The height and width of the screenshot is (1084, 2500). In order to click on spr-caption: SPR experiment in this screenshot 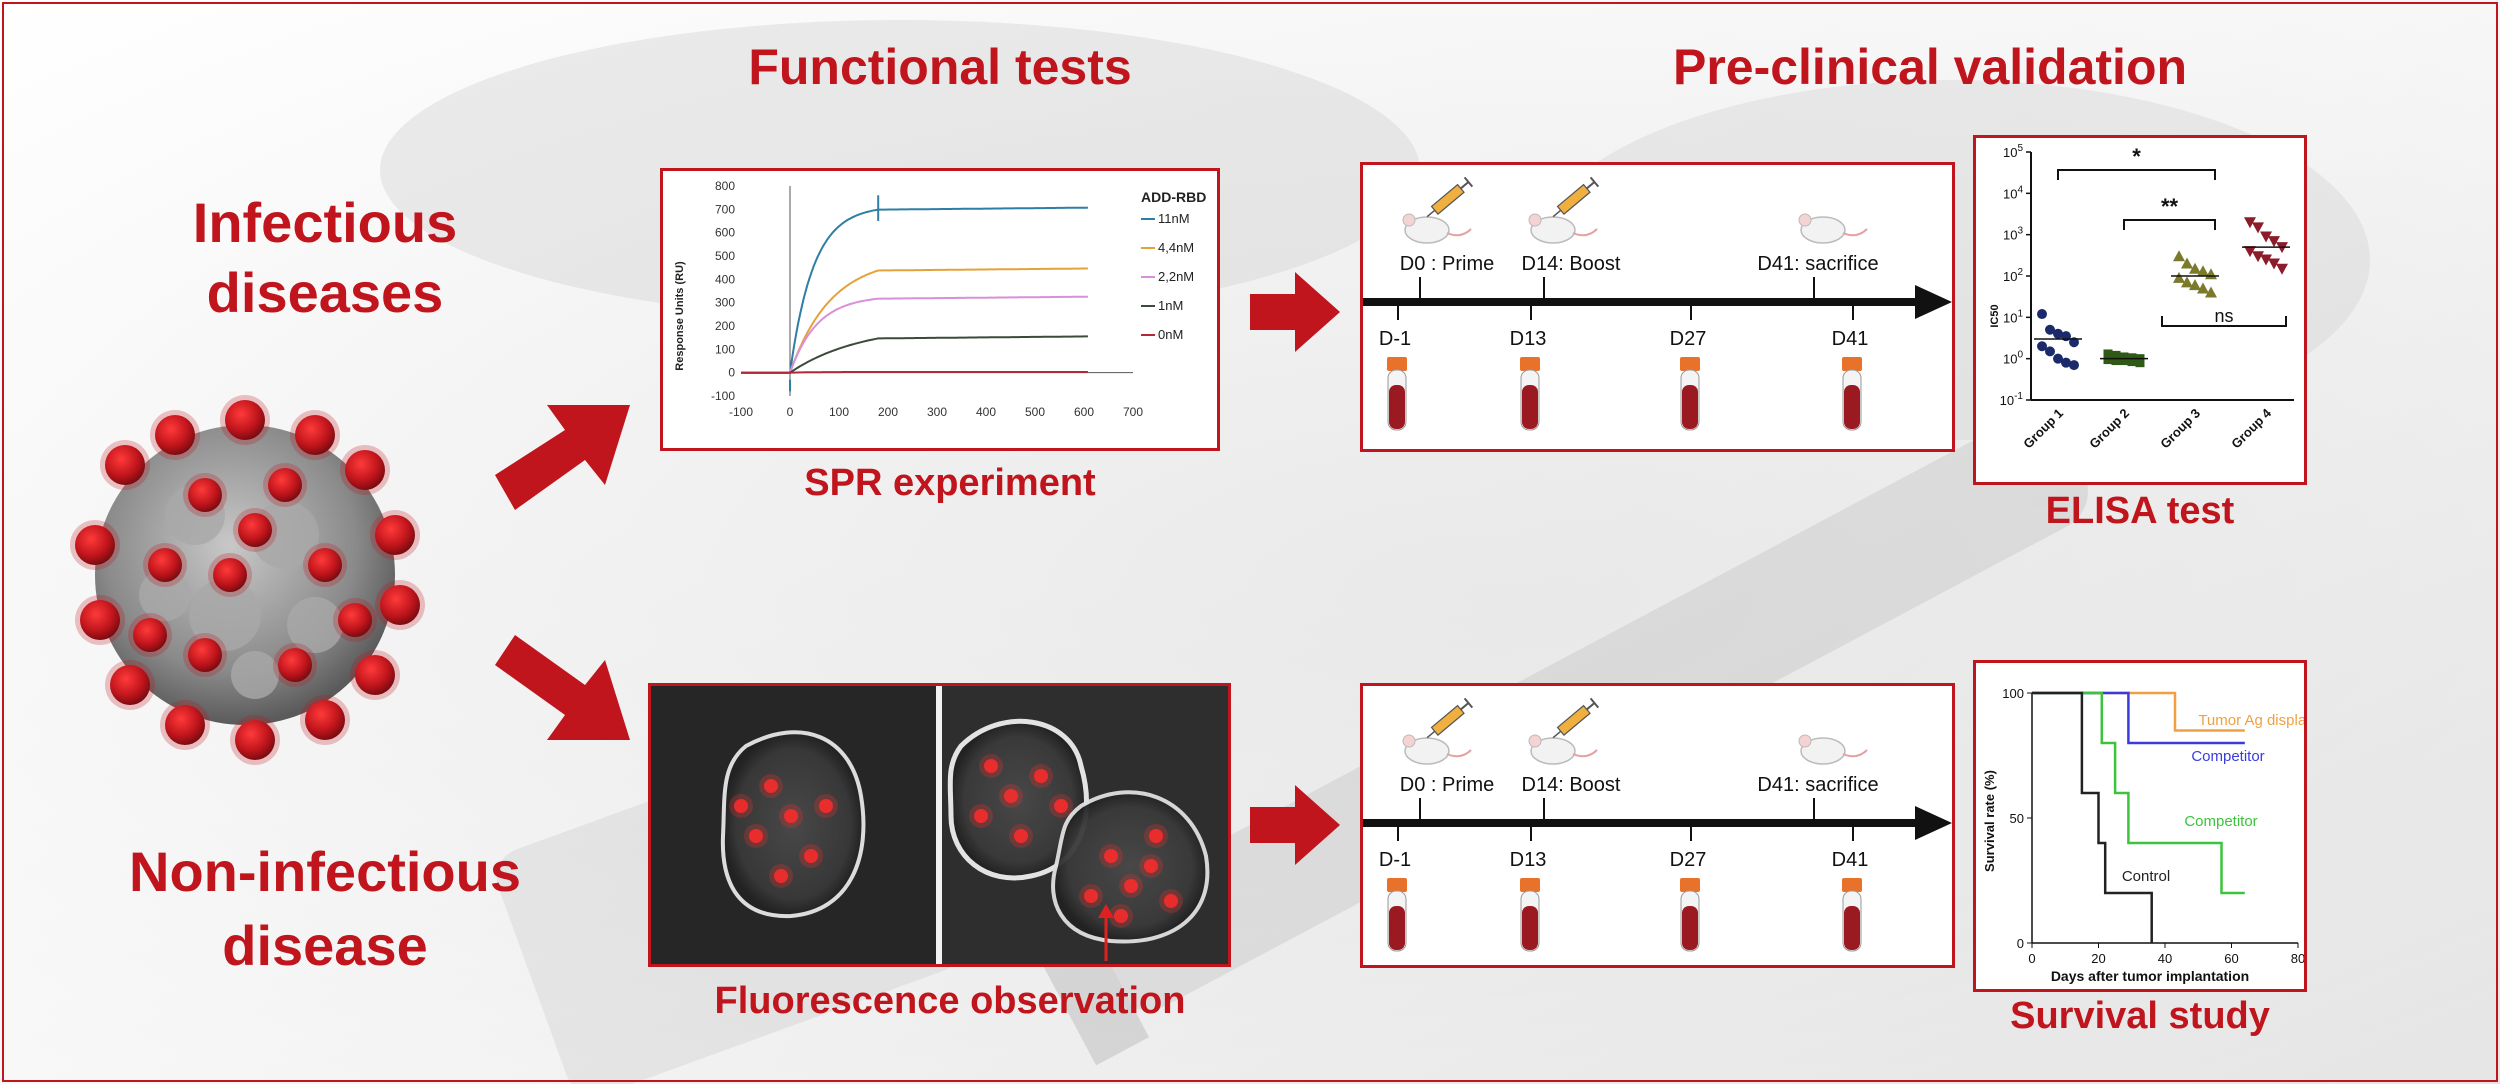, I will do `click(950, 483)`.